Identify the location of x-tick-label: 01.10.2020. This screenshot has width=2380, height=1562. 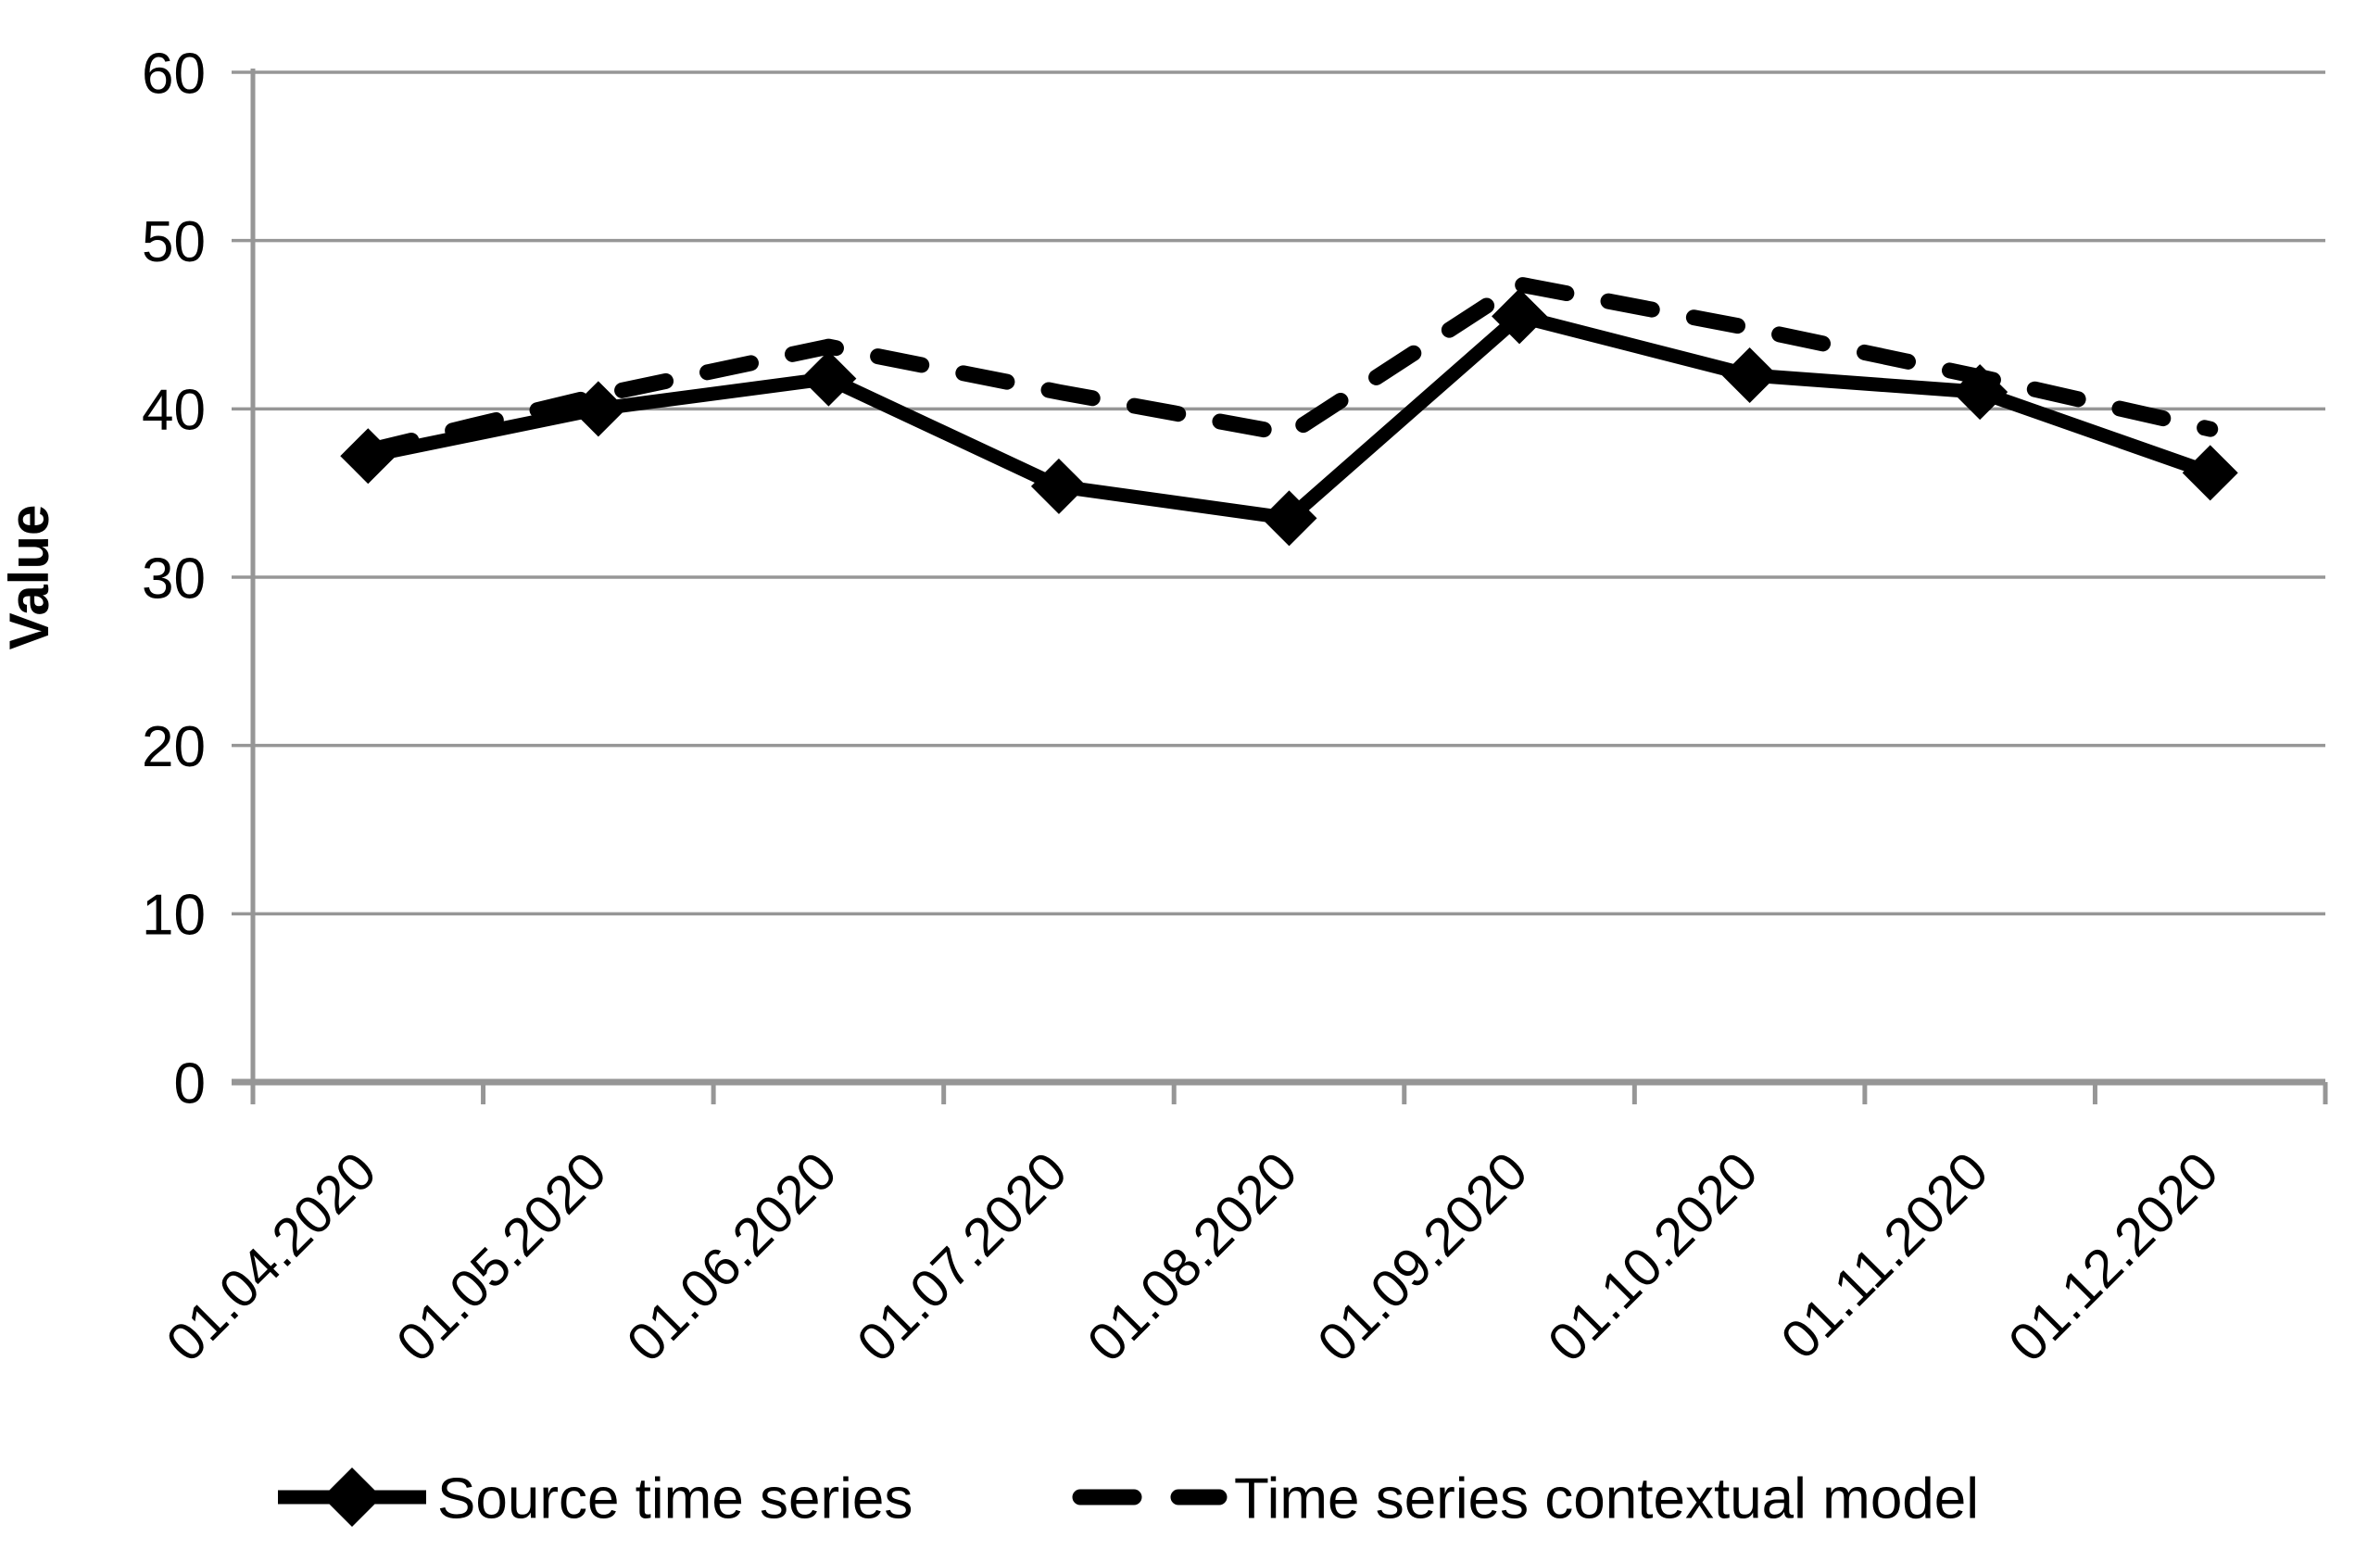
(1653, 1256).